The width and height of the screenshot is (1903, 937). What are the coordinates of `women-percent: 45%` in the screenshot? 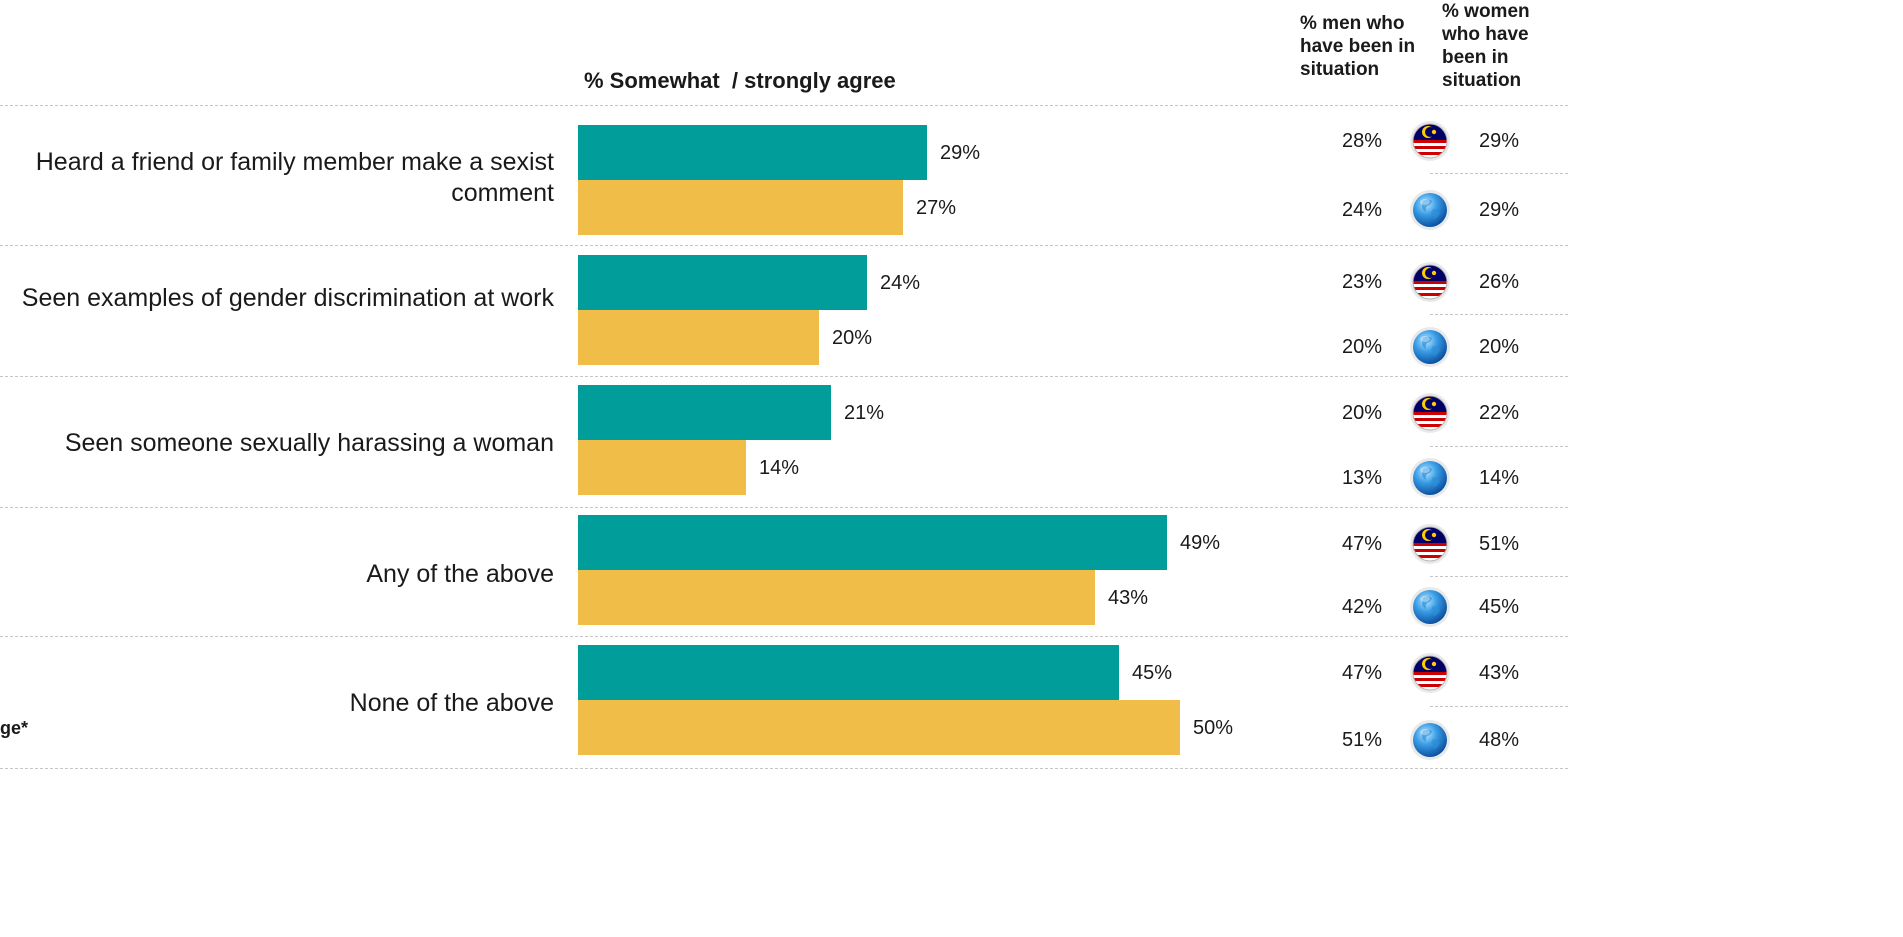 It's located at (1499, 607).